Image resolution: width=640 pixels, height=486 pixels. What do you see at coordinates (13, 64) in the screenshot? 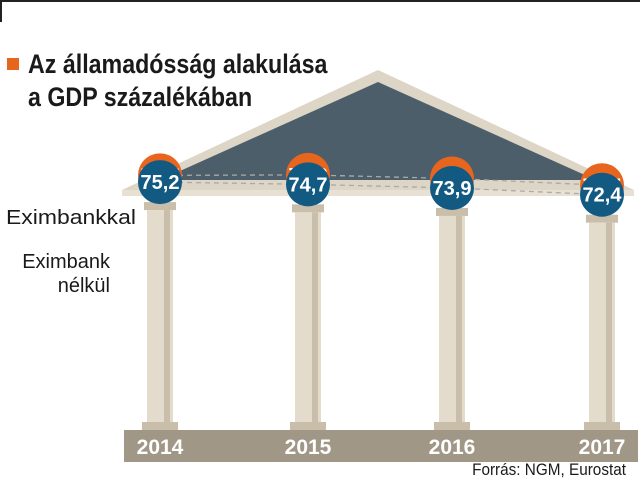
I see `title-marker` at bounding box center [13, 64].